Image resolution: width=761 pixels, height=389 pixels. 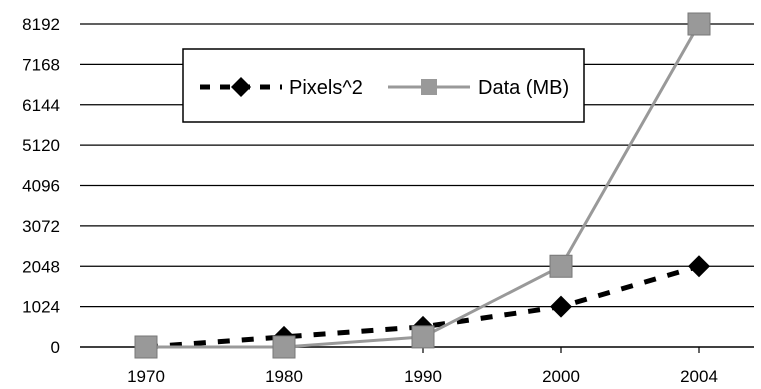 What do you see at coordinates (284, 376) in the screenshot?
I see `x-tick-label-1980: 1980` at bounding box center [284, 376].